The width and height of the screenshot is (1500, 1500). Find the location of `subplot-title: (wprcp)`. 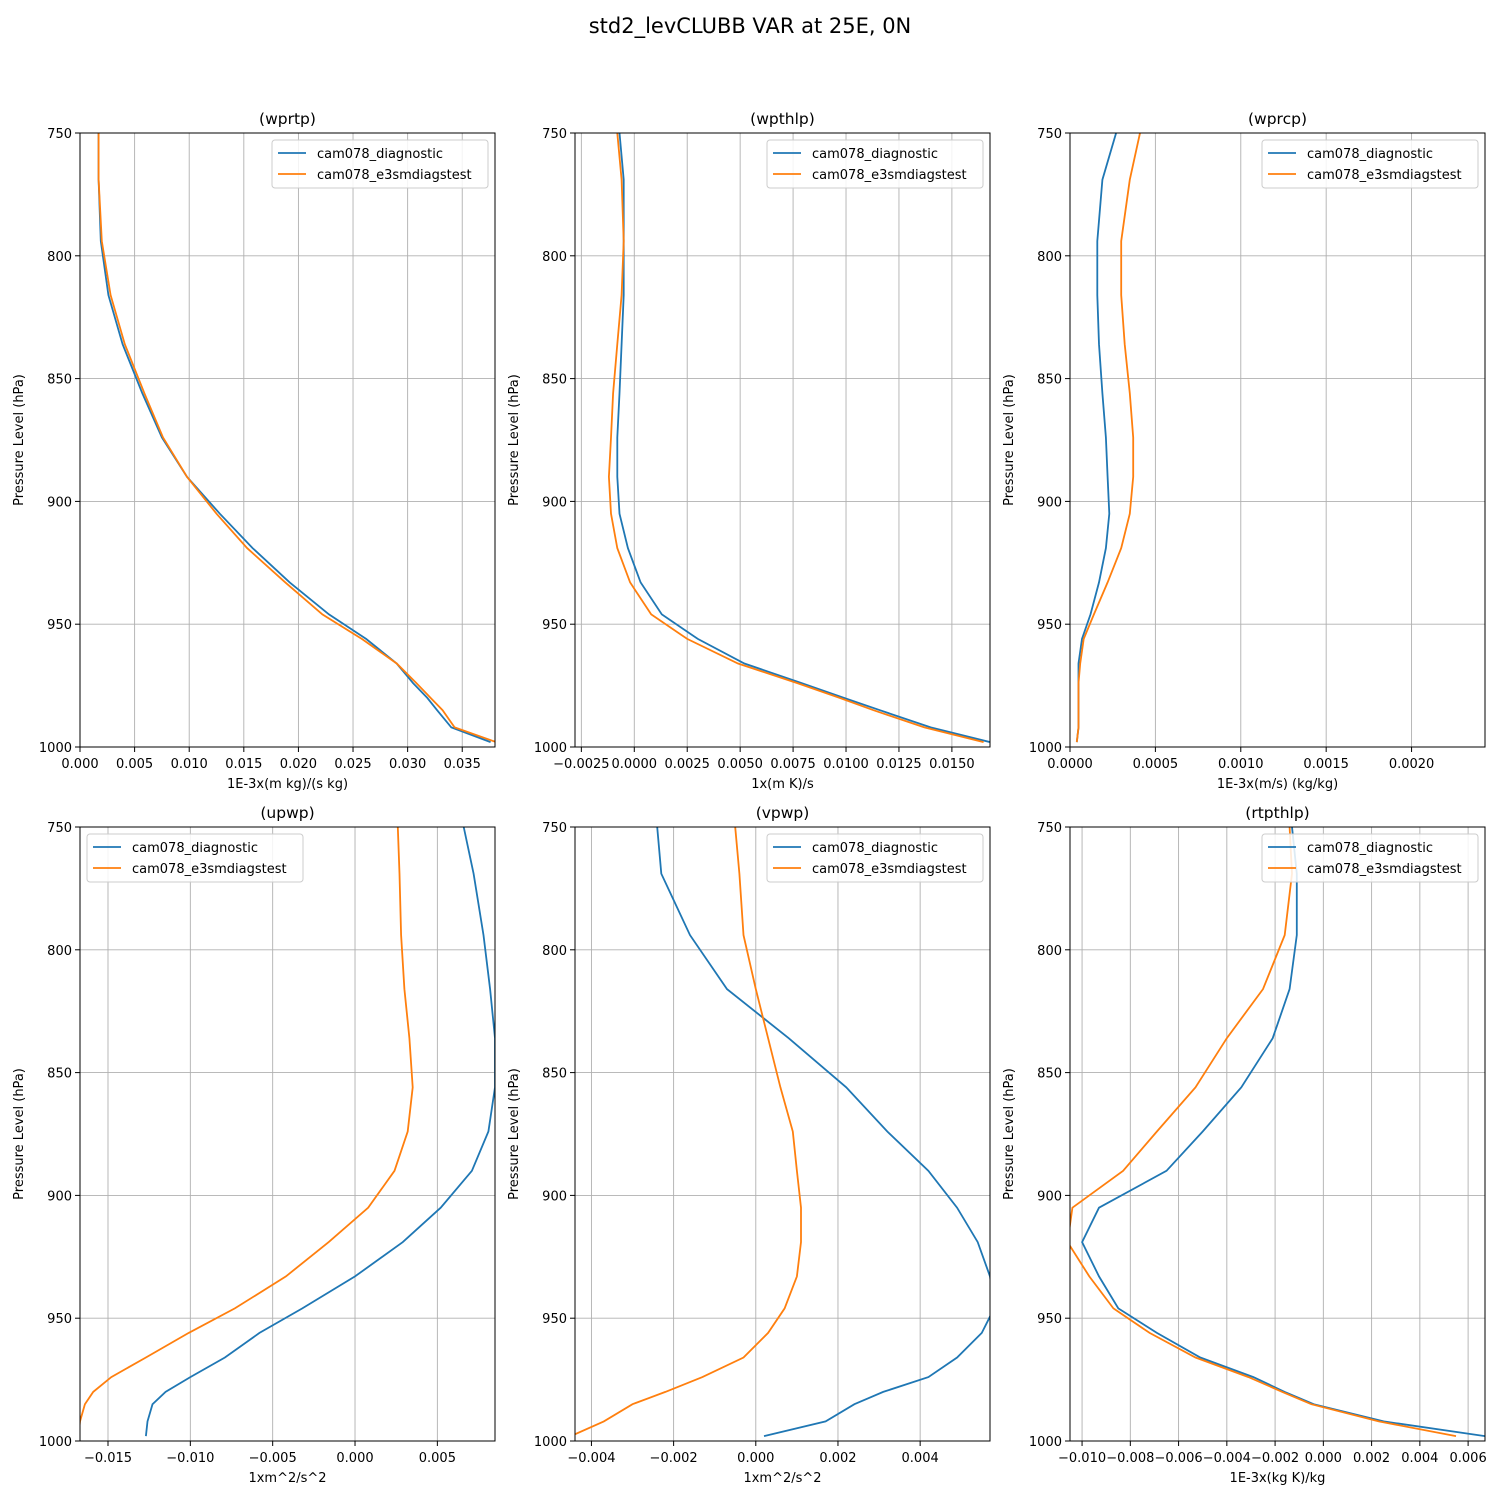

subplot-title: (wprcp) is located at coordinates (1277, 119).